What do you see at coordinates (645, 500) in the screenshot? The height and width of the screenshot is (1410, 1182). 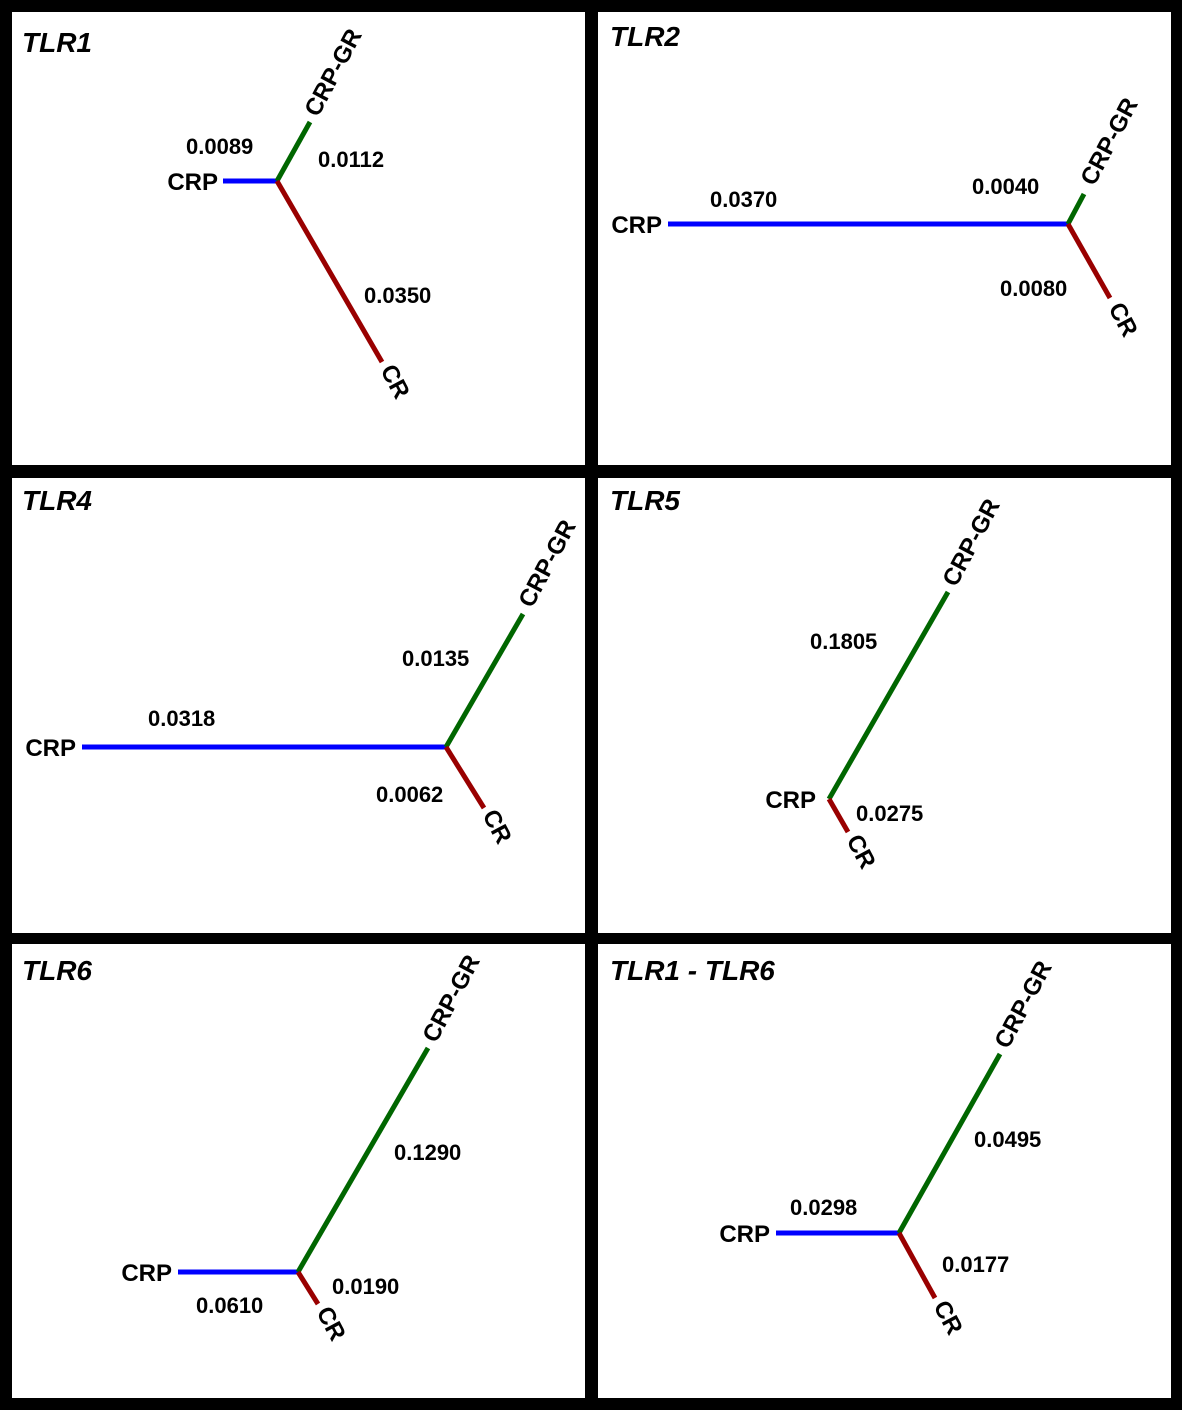 I see `panel-title: TLR5` at bounding box center [645, 500].